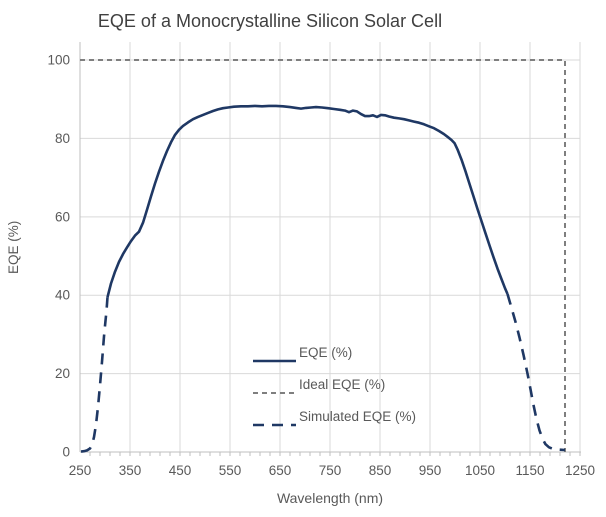 Image resolution: width=606 pixels, height=517 pixels. Describe the element at coordinates (380, 470) in the screenshot. I see `x-tick-label: 850` at that location.